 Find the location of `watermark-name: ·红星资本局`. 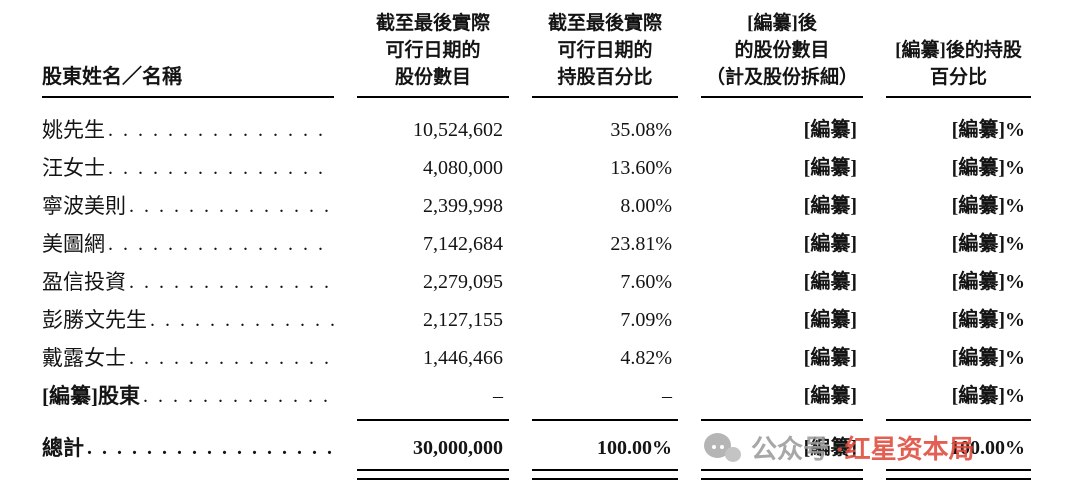

watermark-name: ·红星资本局 is located at coordinates (905, 449).